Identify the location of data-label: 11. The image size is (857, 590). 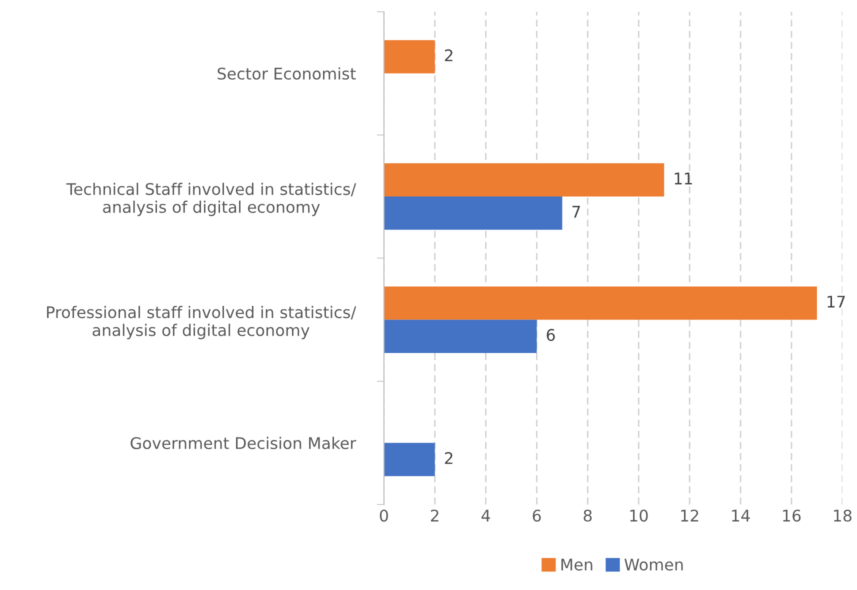
(683, 178).